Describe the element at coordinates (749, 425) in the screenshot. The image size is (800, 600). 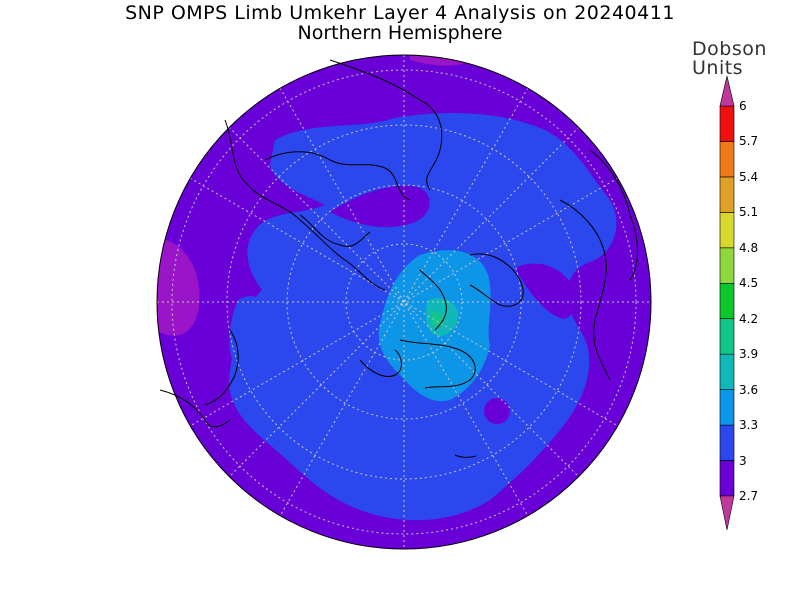
I see `colorbar-tick-label: 3.3` at that location.